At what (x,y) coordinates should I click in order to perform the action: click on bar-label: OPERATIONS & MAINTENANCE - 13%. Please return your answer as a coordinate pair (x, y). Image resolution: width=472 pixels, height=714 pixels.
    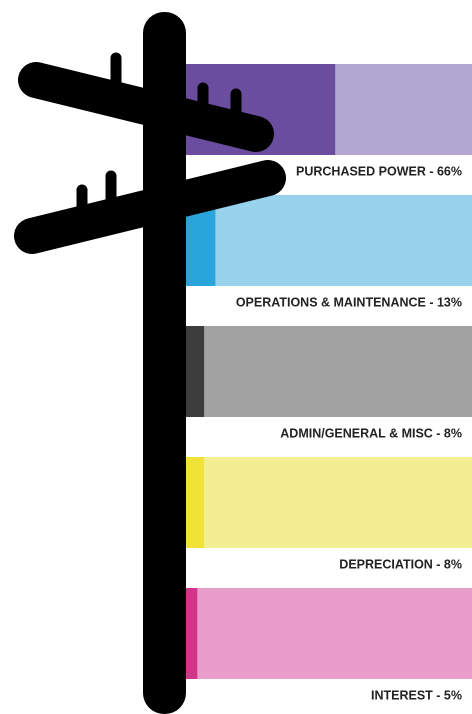
    Looking at the image, I should click on (349, 302).